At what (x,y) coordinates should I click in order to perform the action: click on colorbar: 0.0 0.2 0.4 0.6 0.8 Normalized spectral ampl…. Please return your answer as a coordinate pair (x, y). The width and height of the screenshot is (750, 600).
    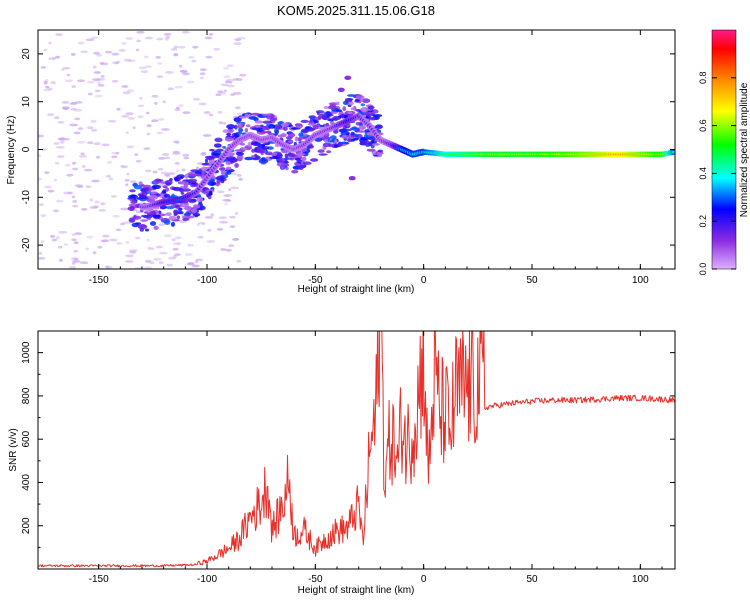
    Looking at the image, I should click on (724, 152).